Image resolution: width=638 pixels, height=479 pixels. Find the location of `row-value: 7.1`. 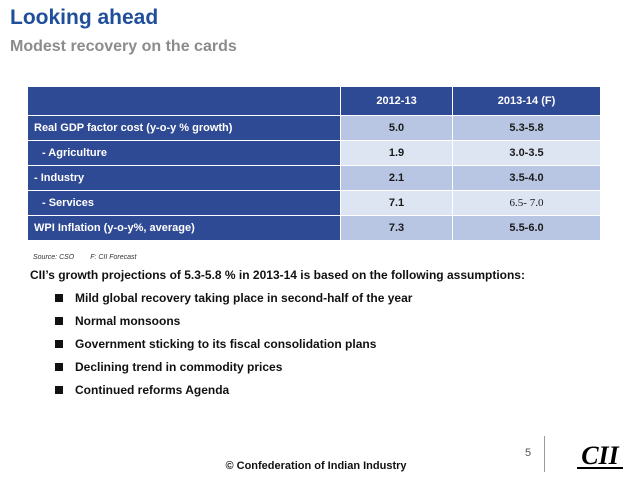

row-value: 7.1 is located at coordinates (396, 203).